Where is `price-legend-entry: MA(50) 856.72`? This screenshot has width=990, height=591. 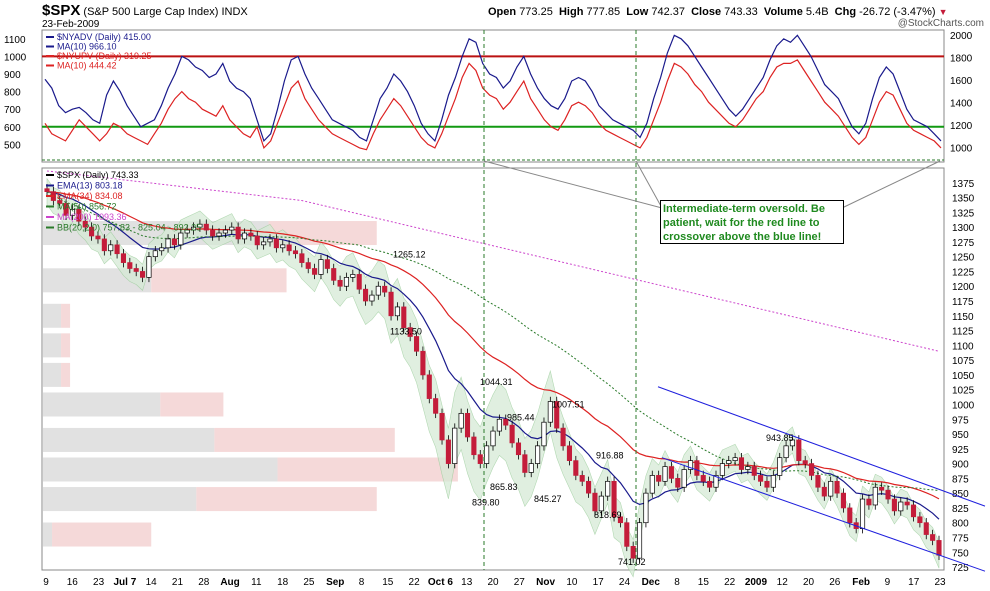
price-legend-entry: MA(50) 856.72 is located at coordinates (87, 207).